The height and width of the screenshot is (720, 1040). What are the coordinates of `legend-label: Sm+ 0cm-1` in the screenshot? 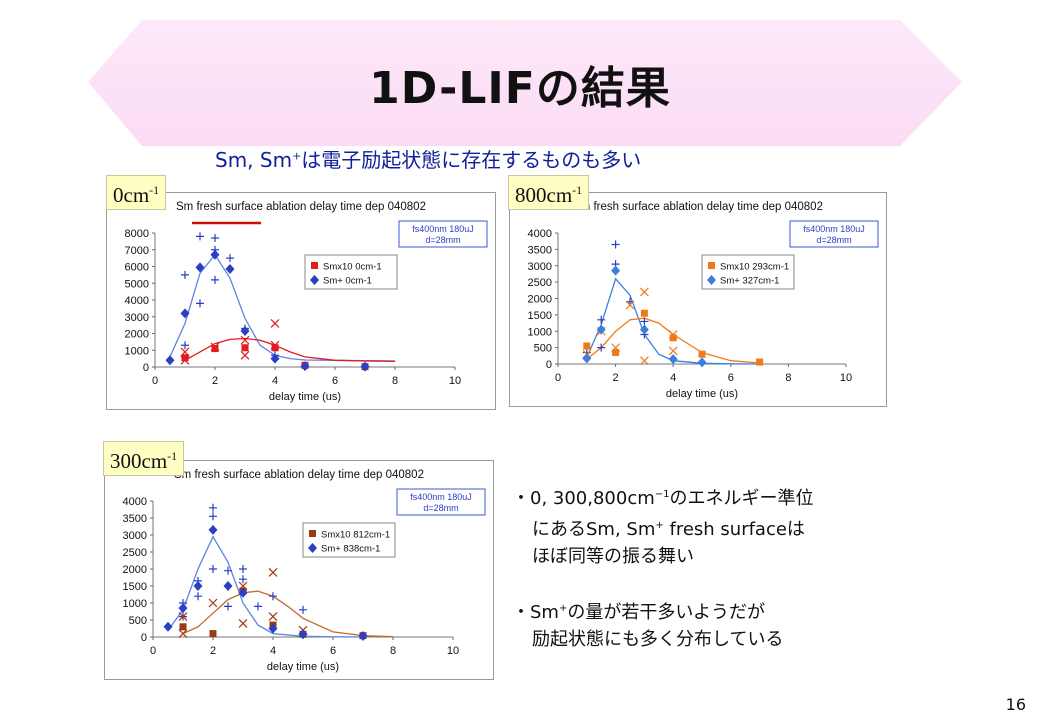 It's located at (347, 281).